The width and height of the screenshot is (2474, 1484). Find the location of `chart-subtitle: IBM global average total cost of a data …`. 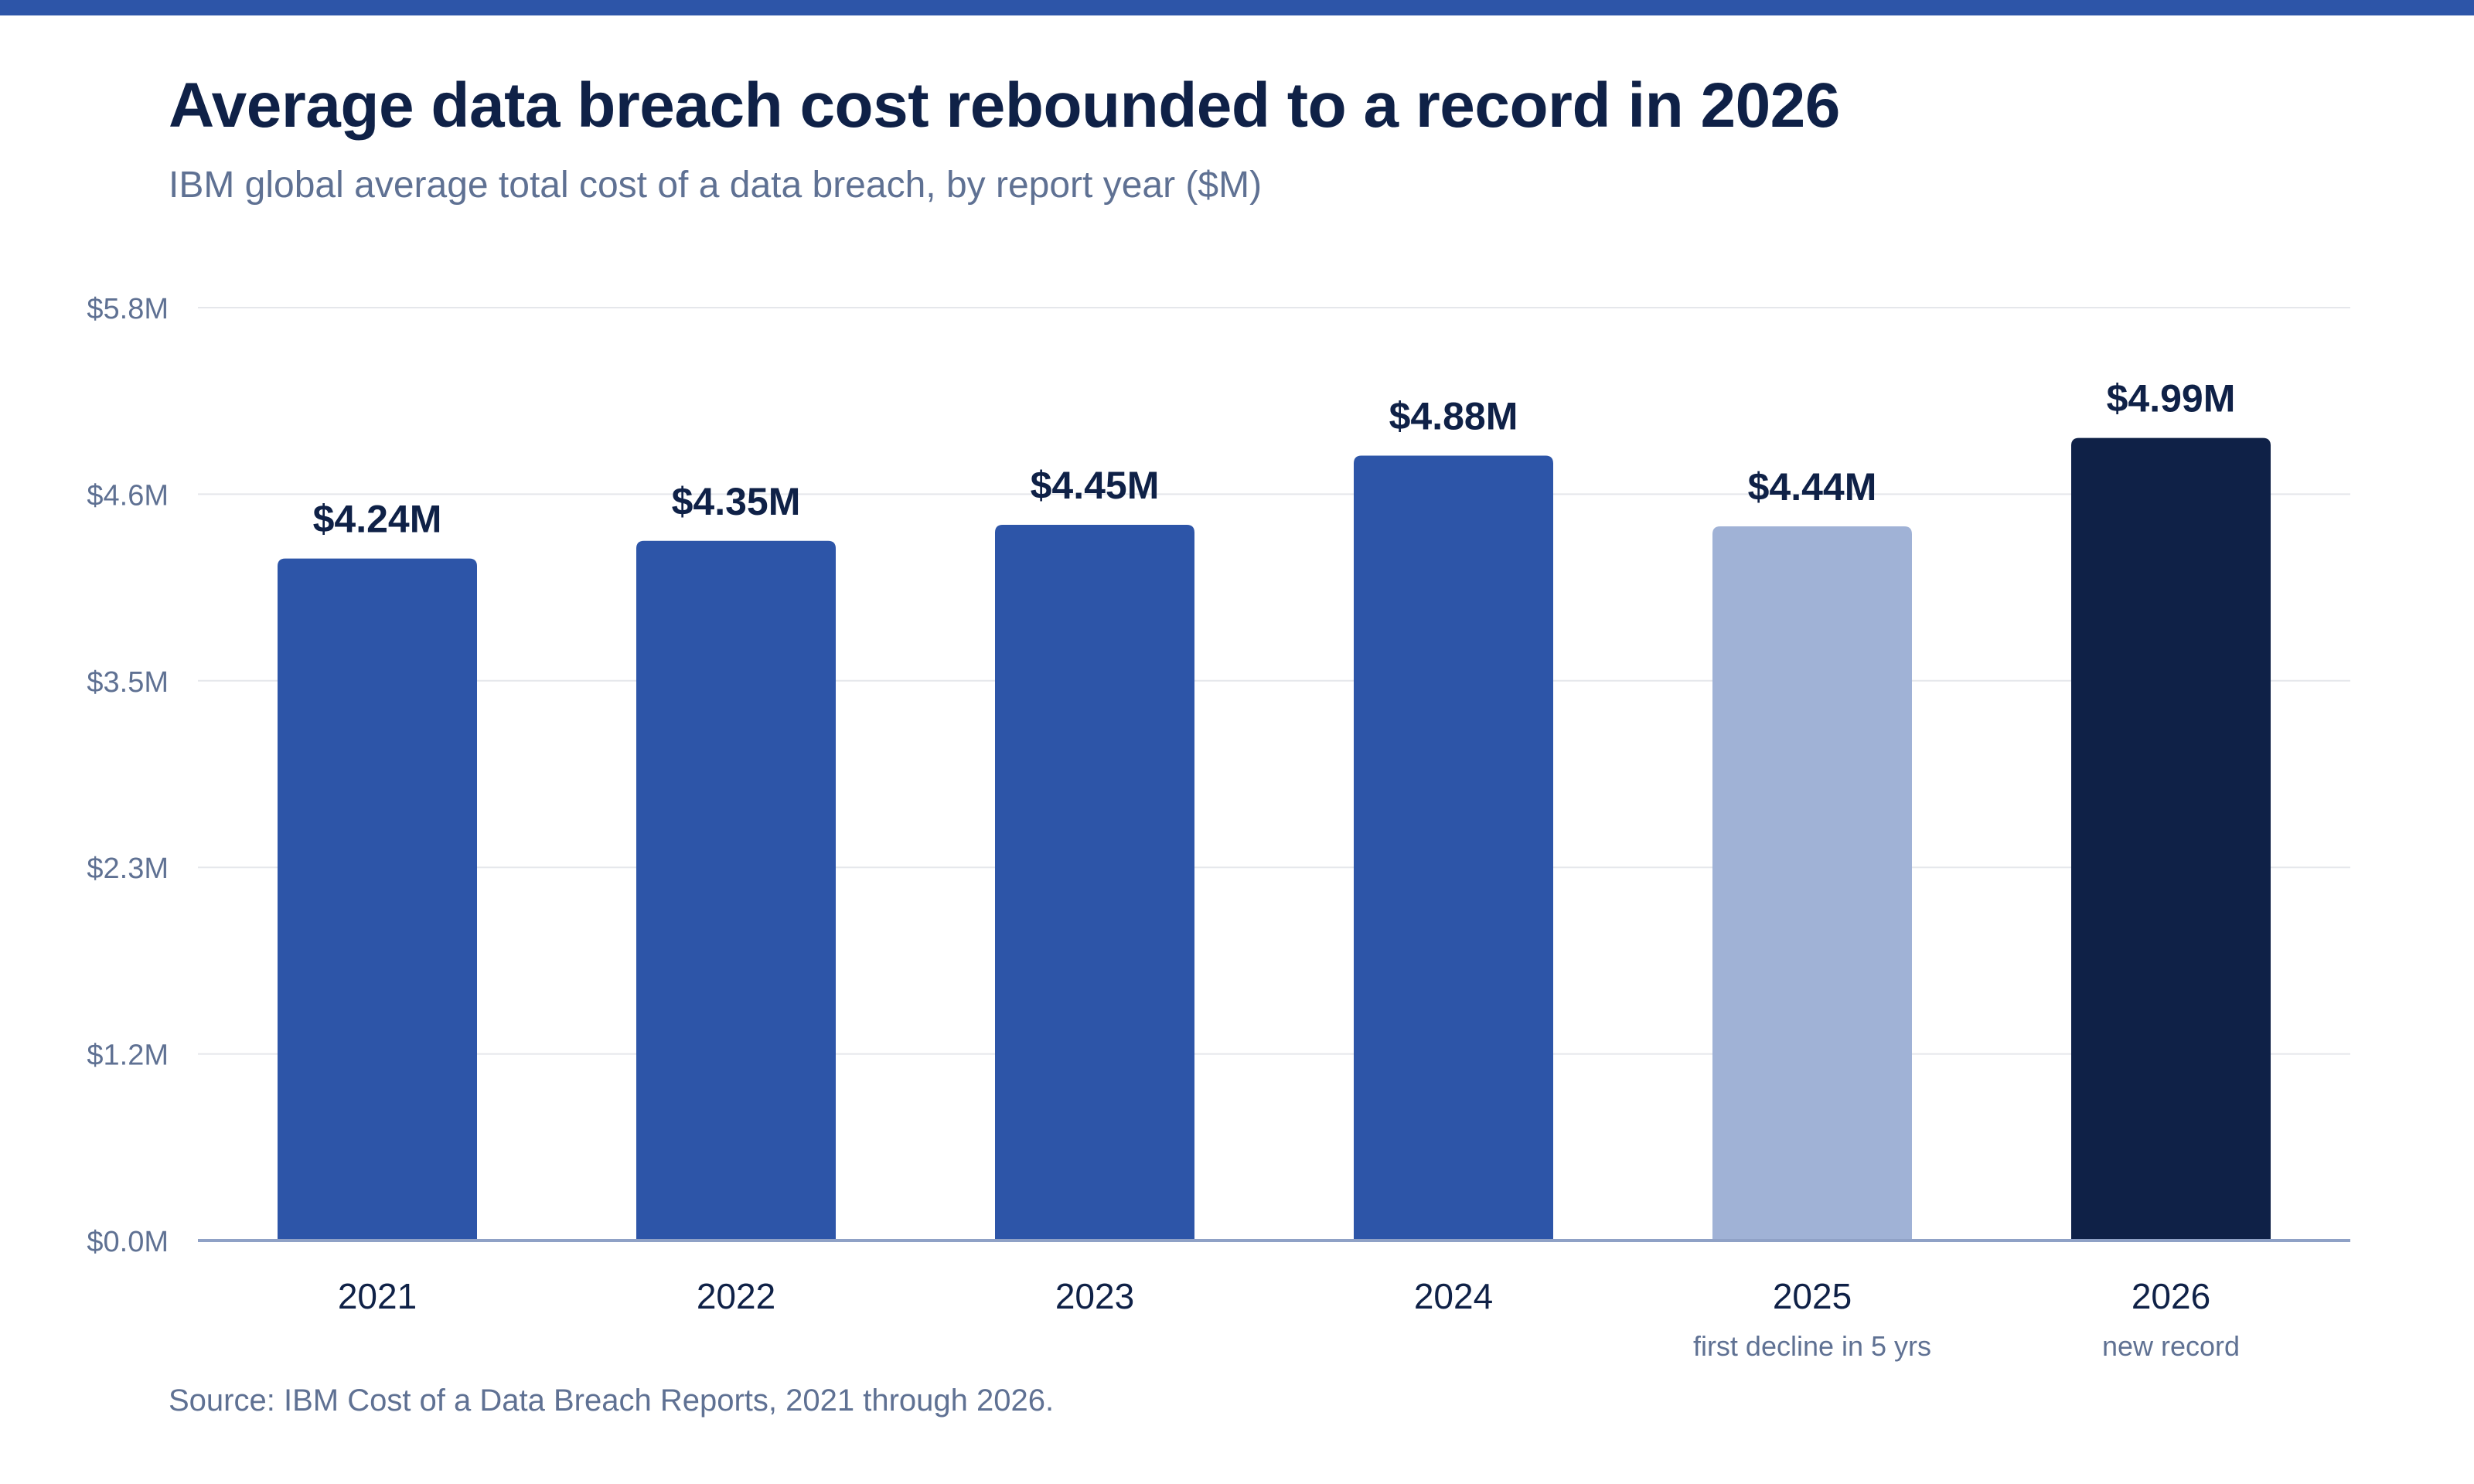

chart-subtitle: IBM global average total cost of a data … is located at coordinates (716, 185).